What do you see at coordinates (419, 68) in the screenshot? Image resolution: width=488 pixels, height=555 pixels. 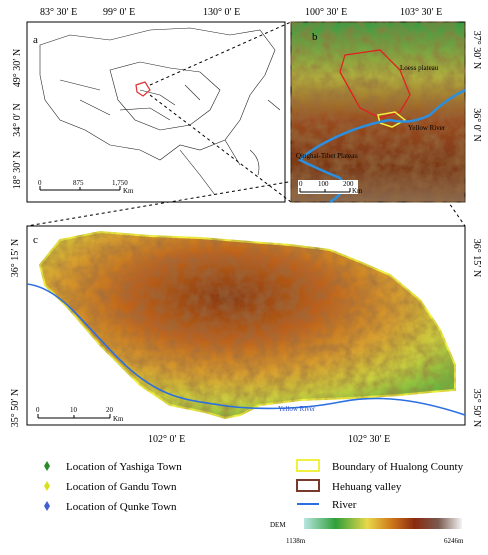 I see `annotation: Loess plateau` at bounding box center [419, 68].